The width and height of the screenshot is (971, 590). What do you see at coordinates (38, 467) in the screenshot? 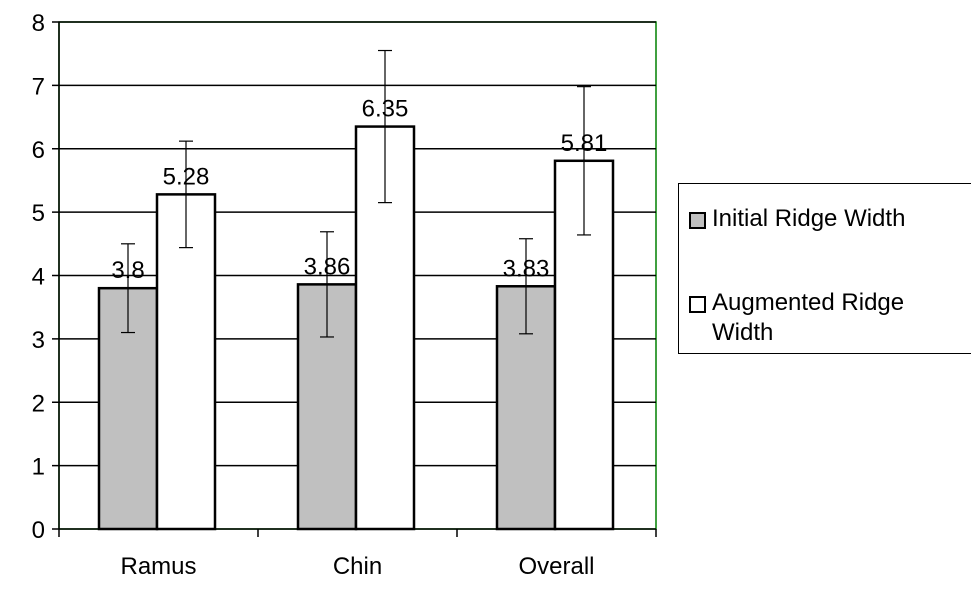
I see `y-tick-label: 1` at bounding box center [38, 467].